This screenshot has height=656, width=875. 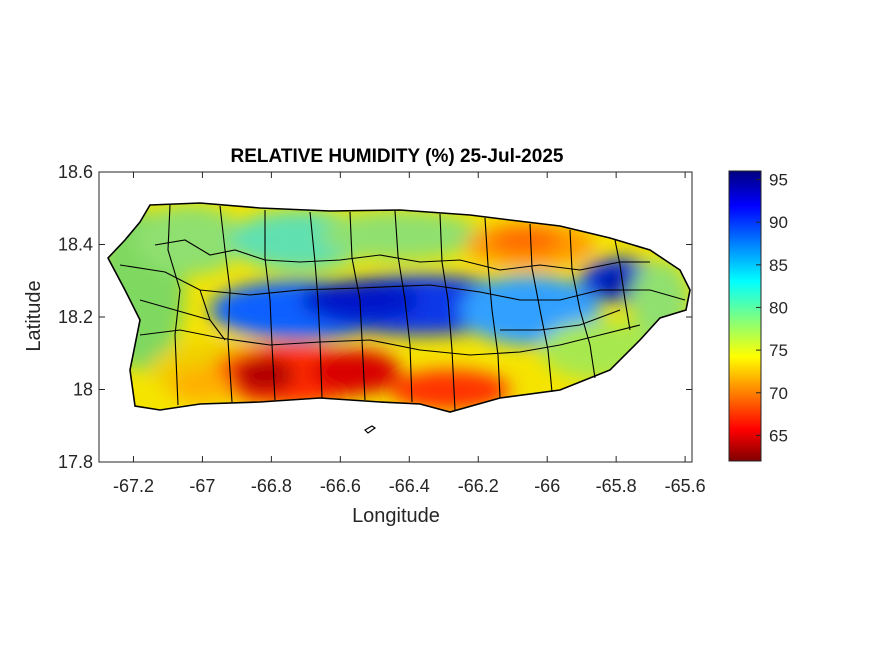 I want to click on colorbar-tick-label: 65, so click(x=778, y=435).